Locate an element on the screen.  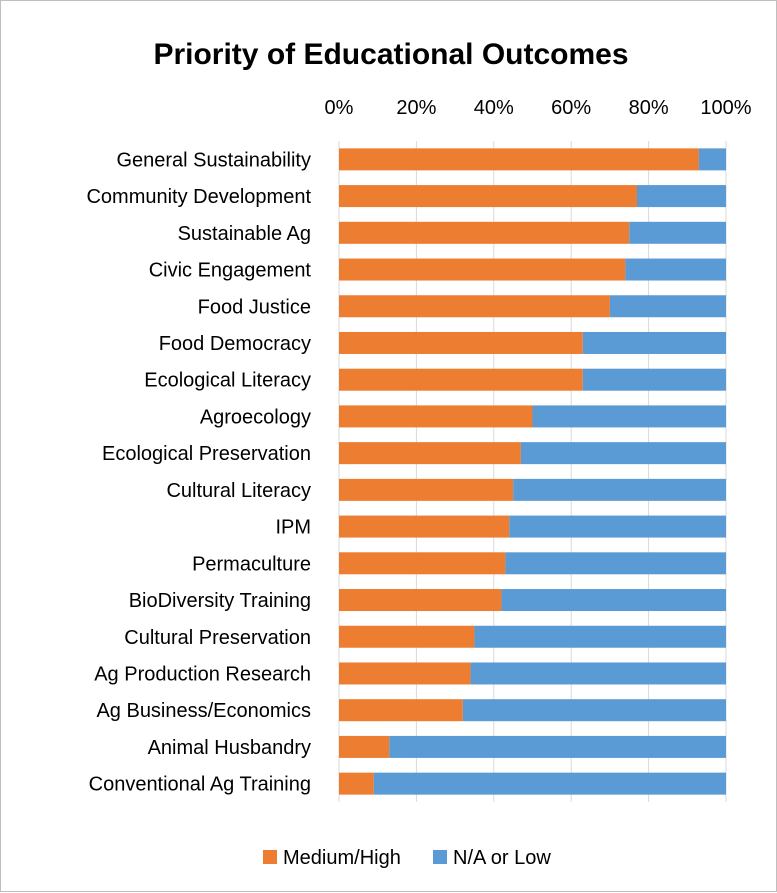
x-tick-label: 80% is located at coordinates (649, 108).